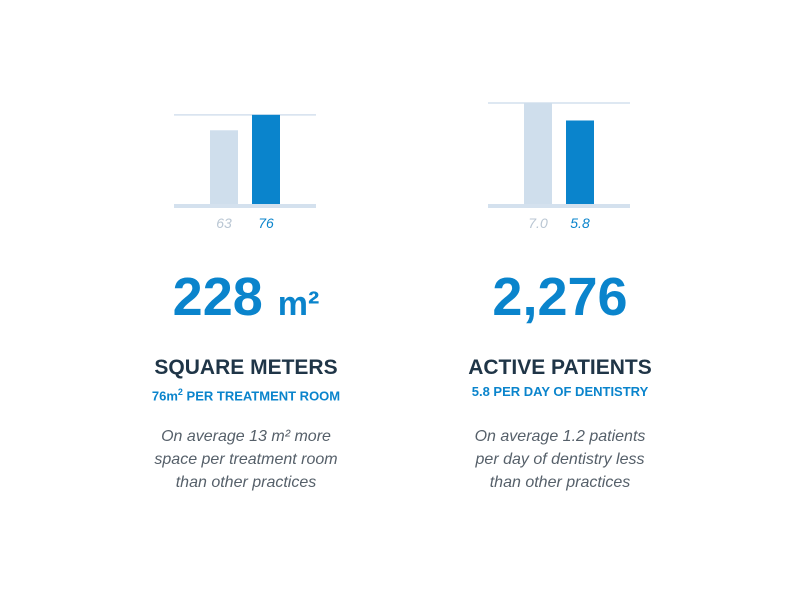  What do you see at coordinates (217, 297) in the screenshot?
I see `big-number-value: 228` at bounding box center [217, 297].